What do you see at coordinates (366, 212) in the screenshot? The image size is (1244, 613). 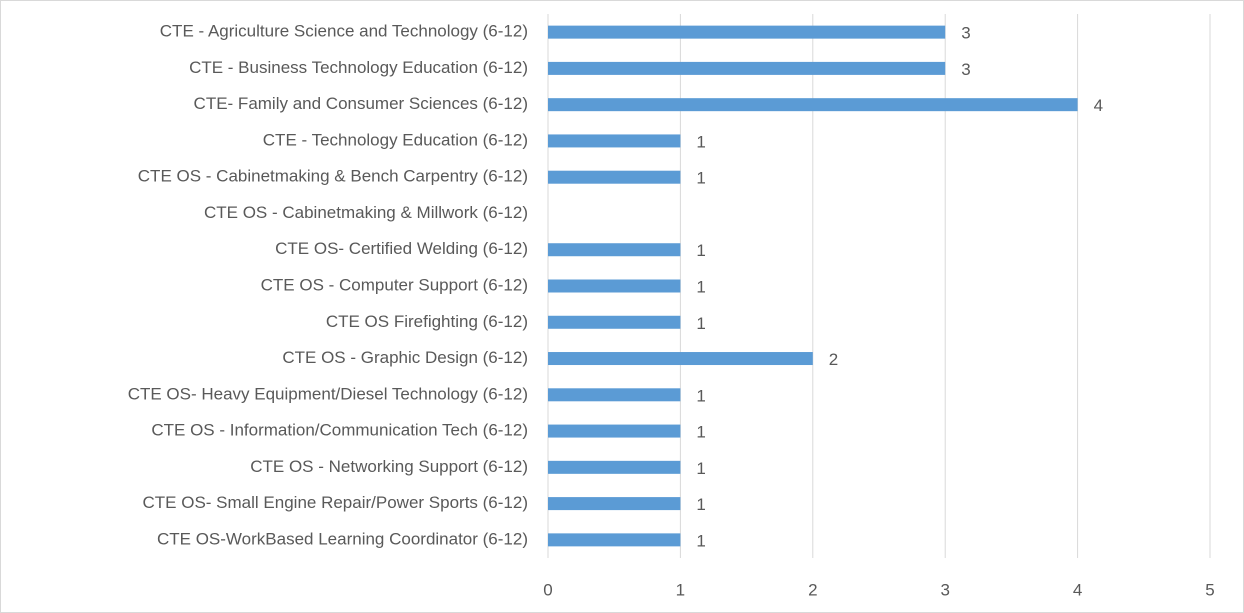 I see `y-tick-label: CTE OS - Cabinetmaking & Millwork (6-12)` at bounding box center [366, 212].